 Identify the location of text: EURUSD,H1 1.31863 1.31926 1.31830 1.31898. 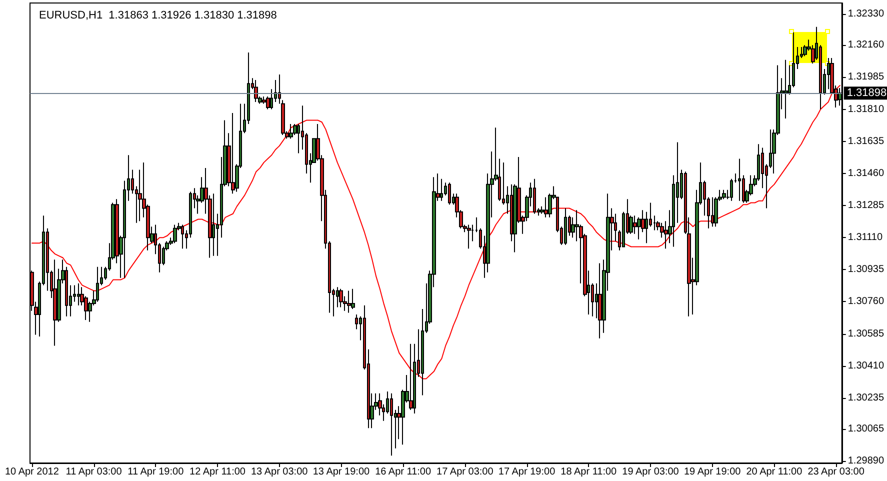
(158, 16).